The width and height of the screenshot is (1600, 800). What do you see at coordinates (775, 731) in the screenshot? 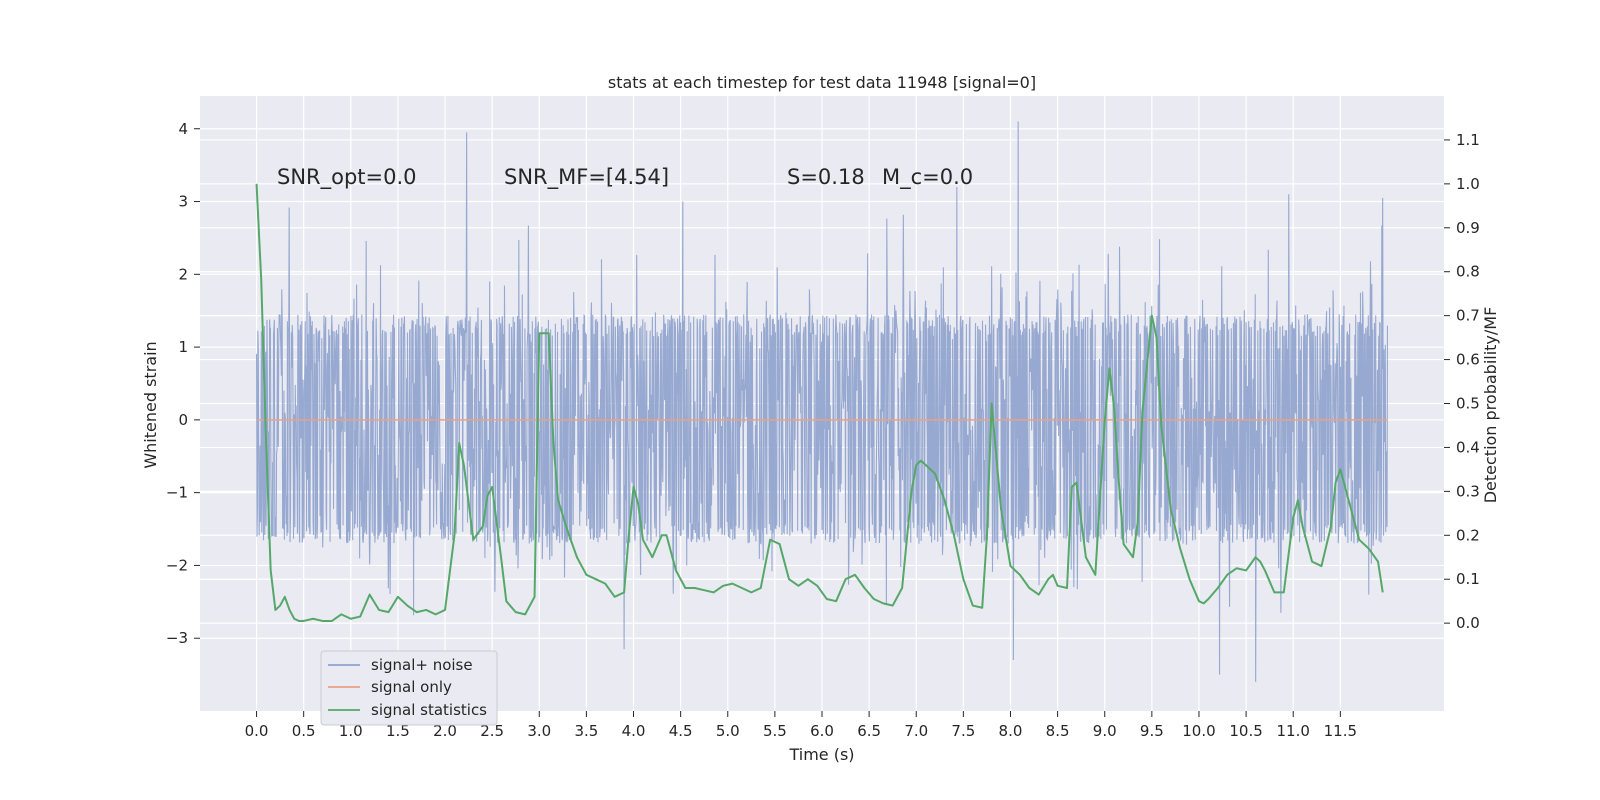
I see `x-tick-label: 5.5` at bounding box center [775, 731].